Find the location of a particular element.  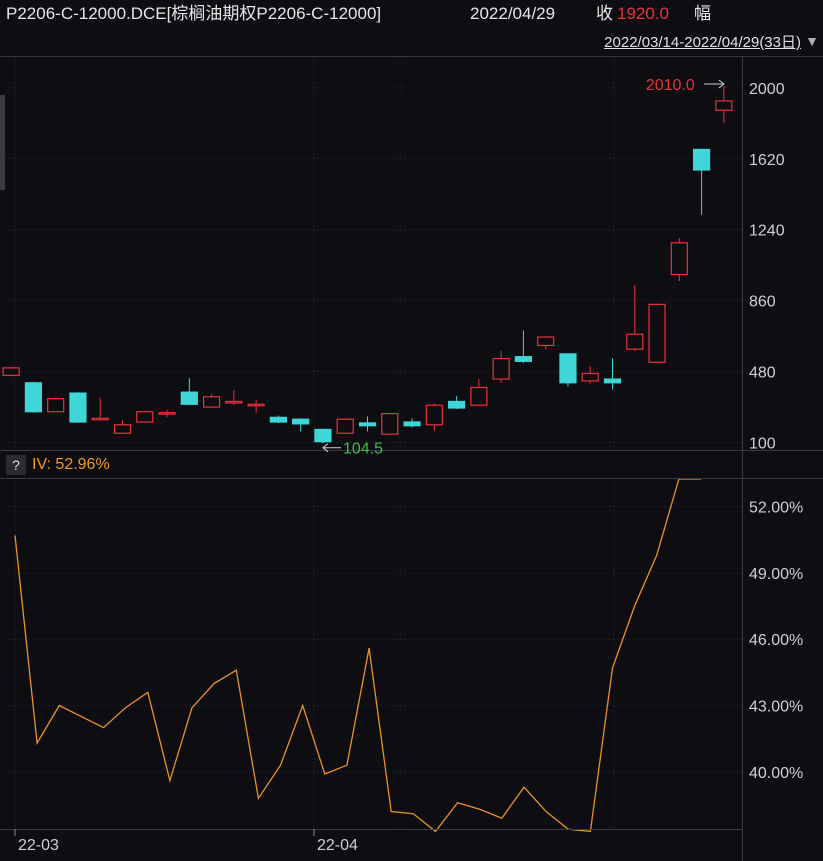

instrument-code: P2206-C-12000.DCE[棕榈油期权P2206-C-12000] is located at coordinates (194, 13).